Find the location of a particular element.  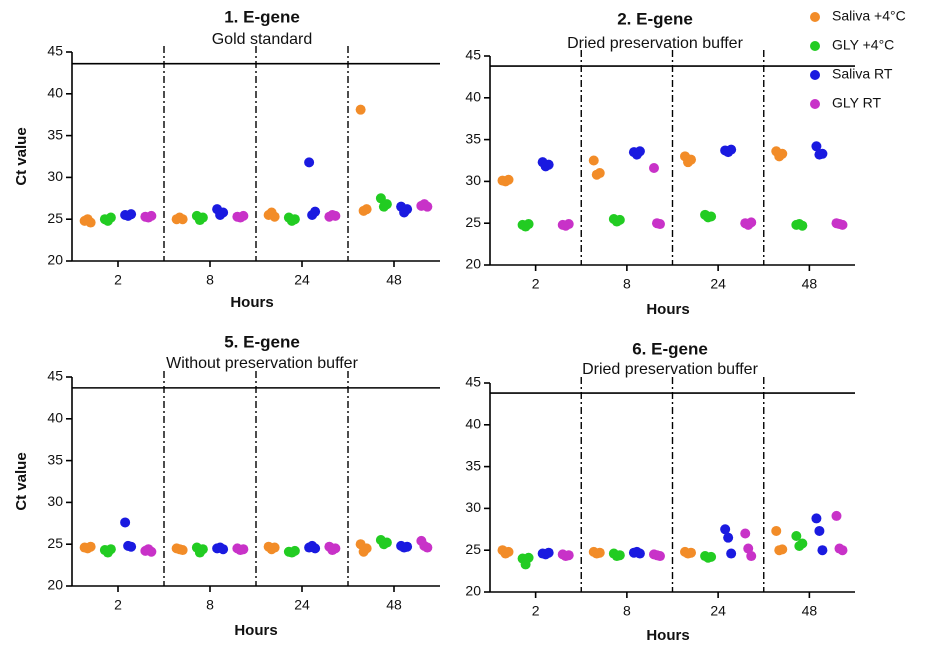

legend-label: Saliva RT is located at coordinates (862, 74).